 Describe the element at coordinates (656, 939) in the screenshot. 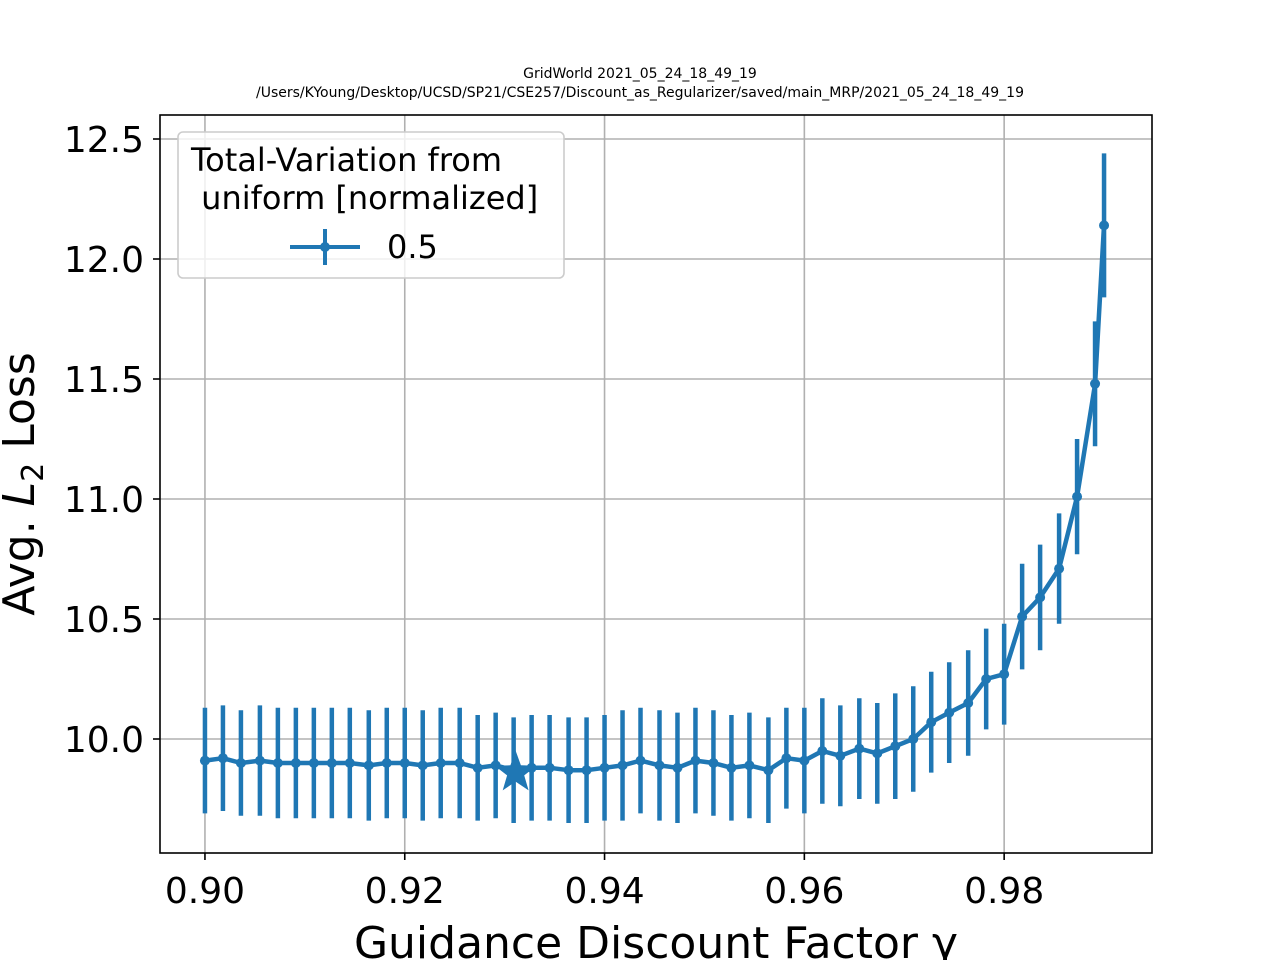

I see `x-axis-label: Guidance Discount Factor γ` at that location.